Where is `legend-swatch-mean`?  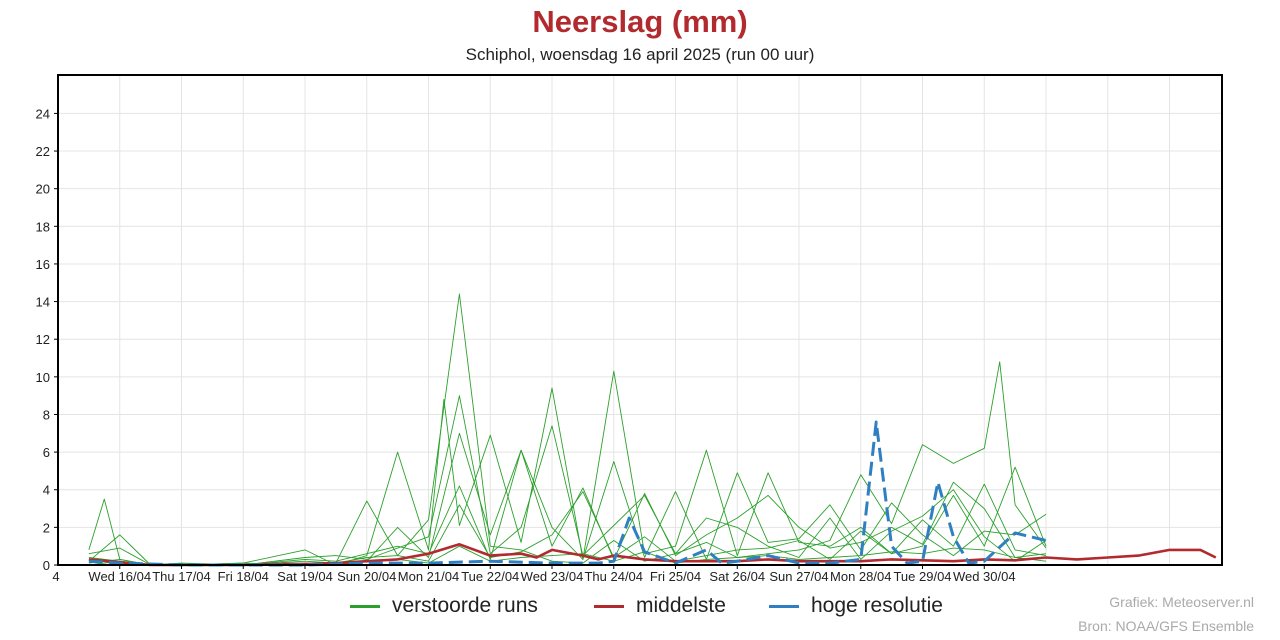
legend-swatch-mean is located at coordinates (609, 606).